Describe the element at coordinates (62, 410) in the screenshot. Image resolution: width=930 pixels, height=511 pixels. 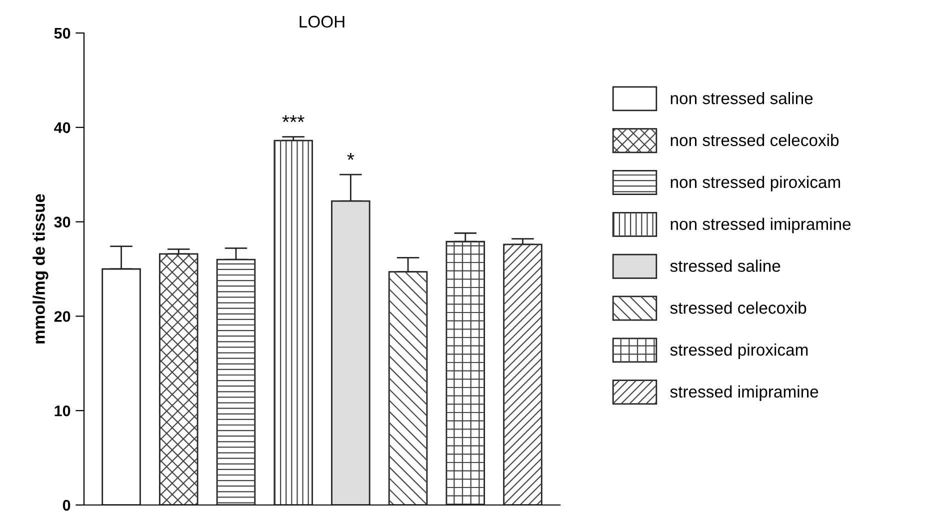
I see `y-tick-label: 10` at that location.